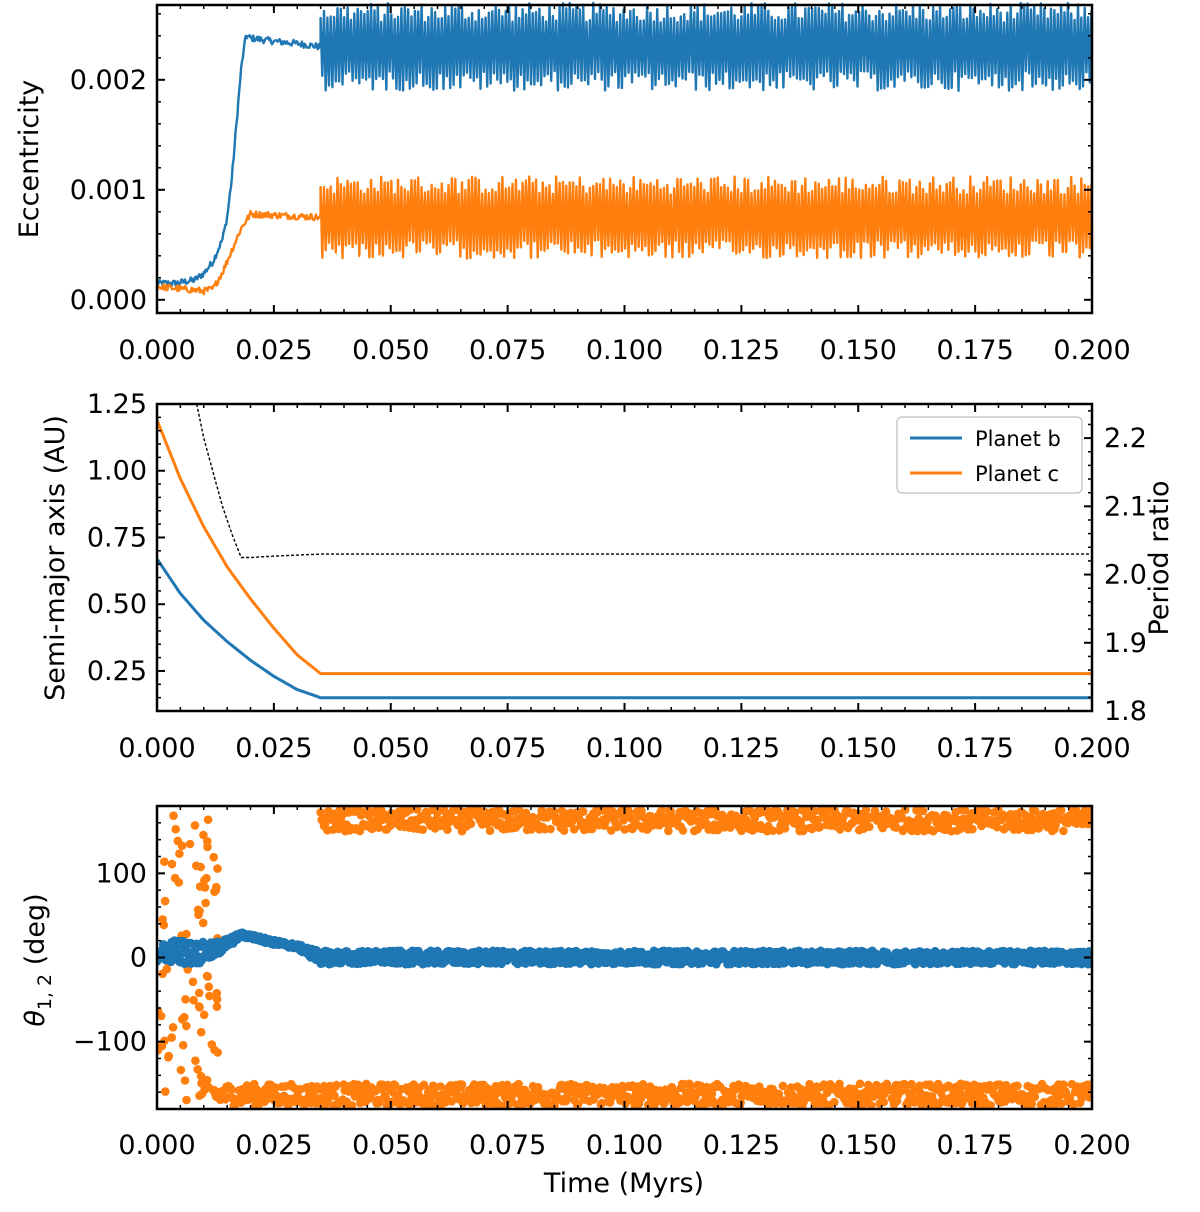 Image resolution: width=1200 pixels, height=1212 pixels. I want to click on planet-b-semimajor-line, so click(624, 628).